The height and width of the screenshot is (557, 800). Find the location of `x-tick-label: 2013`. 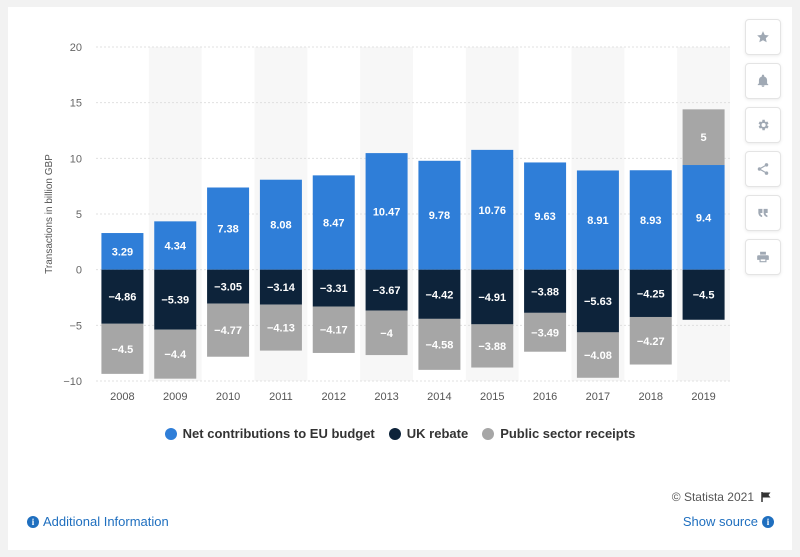

x-tick-label: 2013 is located at coordinates (386, 397).